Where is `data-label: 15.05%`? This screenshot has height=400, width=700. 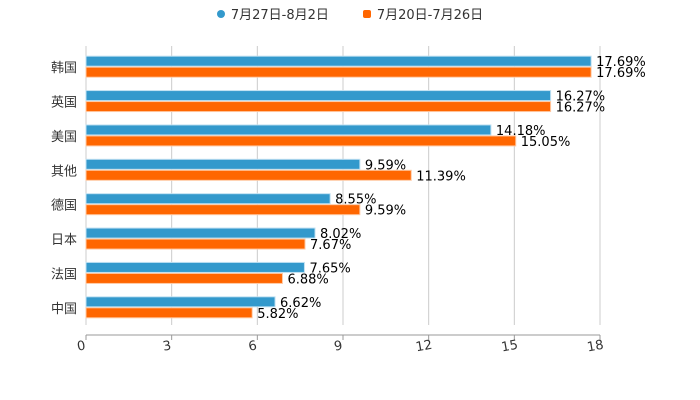 data-label: 15.05% is located at coordinates (546, 142).